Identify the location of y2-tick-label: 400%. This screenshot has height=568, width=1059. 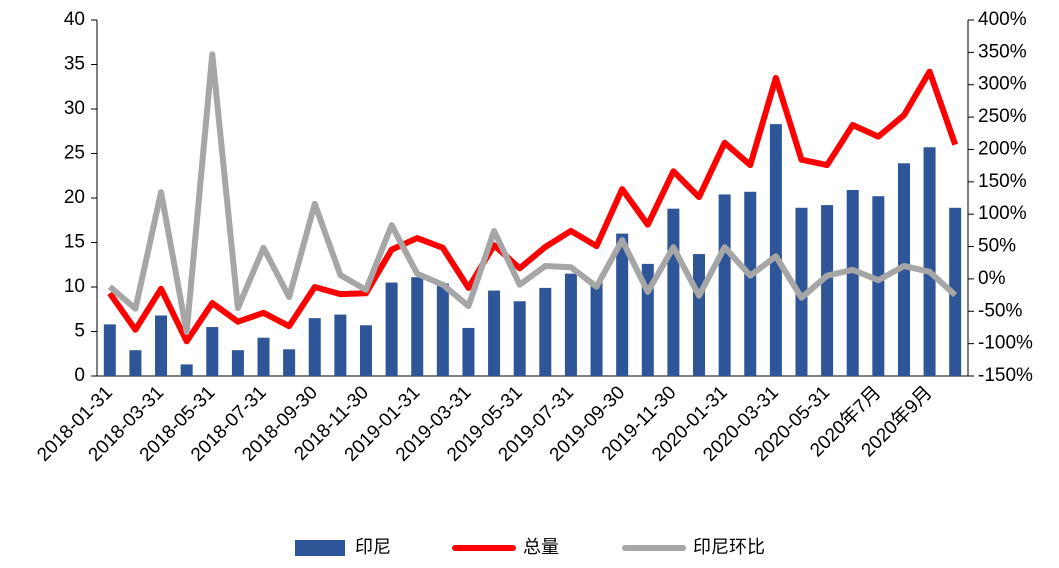
(1002, 19).